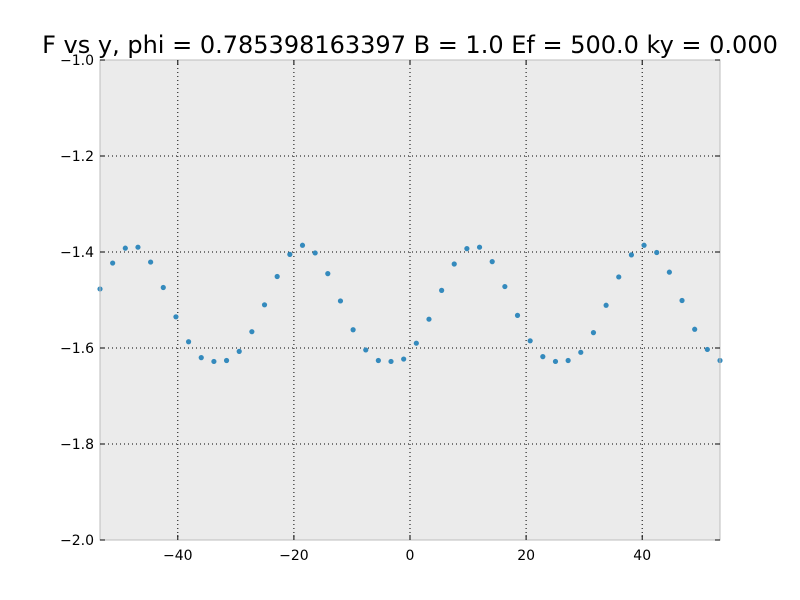 The image size is (800, 600). What do you see at coordinates (77, 349) in the screenshot?
I see `y-tick-label: −1.6` at bounding box center [77, 349].